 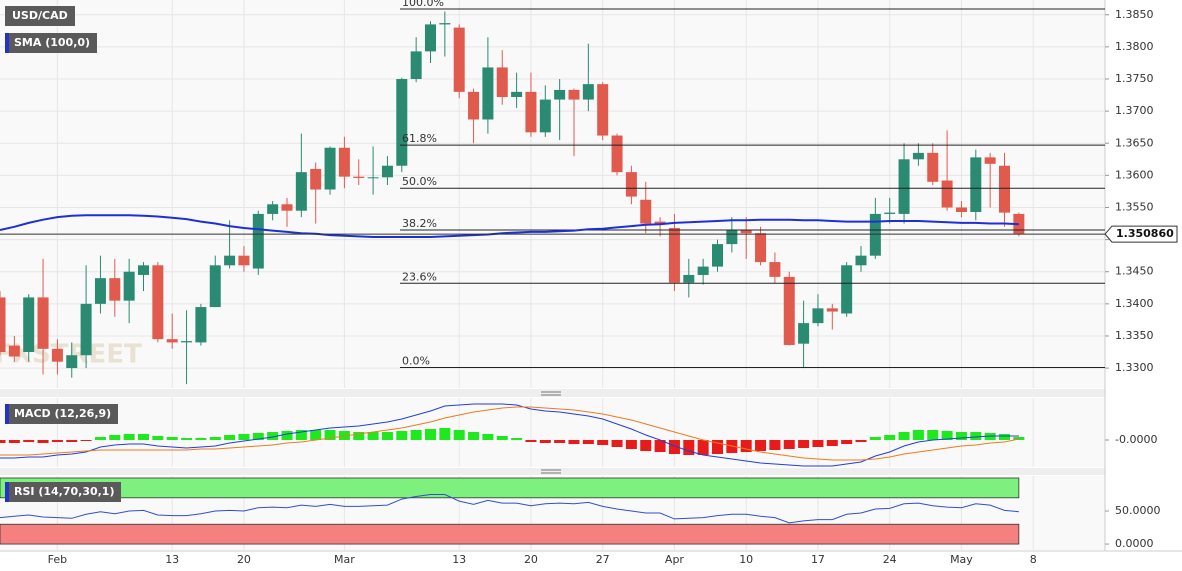 What do you see at coordinates (419, 138) in the screenshot?
I see `fib-label: 61.8%` at bounding box center [419, 138].